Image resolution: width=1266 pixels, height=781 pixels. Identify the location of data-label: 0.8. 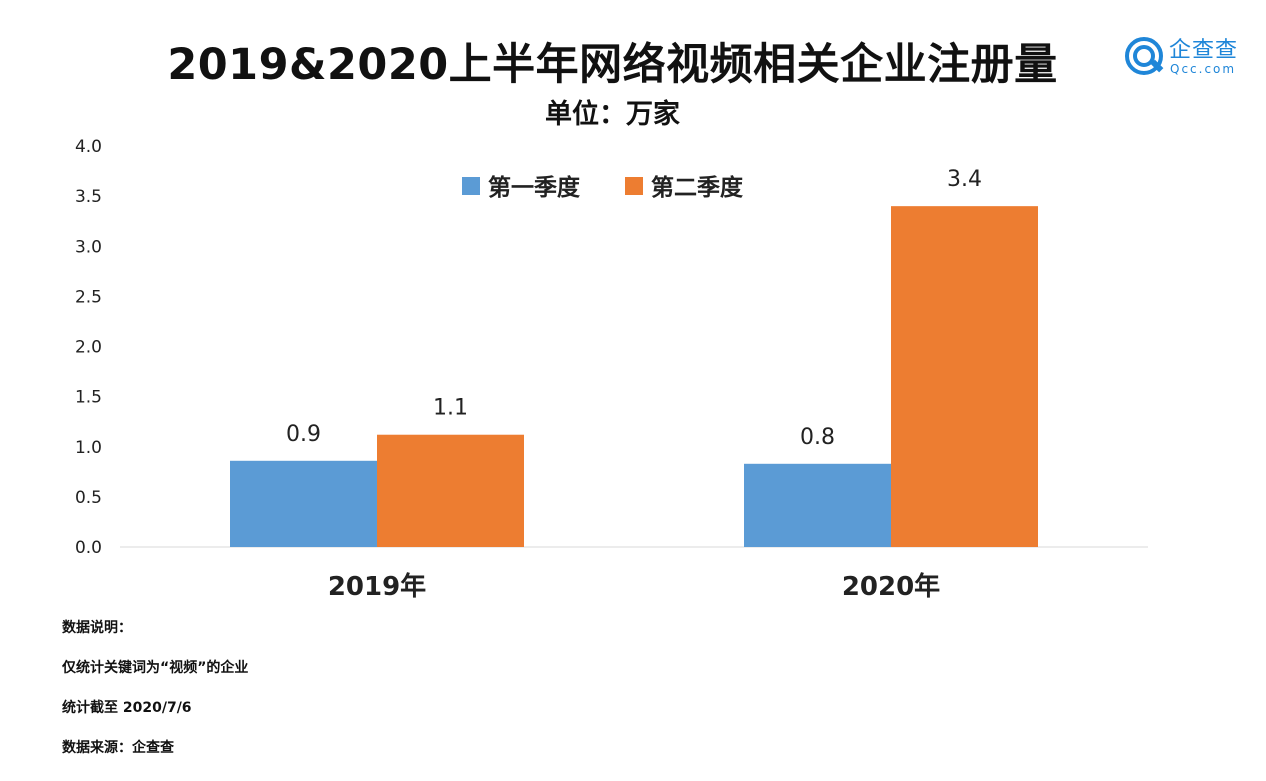
(817, 437).